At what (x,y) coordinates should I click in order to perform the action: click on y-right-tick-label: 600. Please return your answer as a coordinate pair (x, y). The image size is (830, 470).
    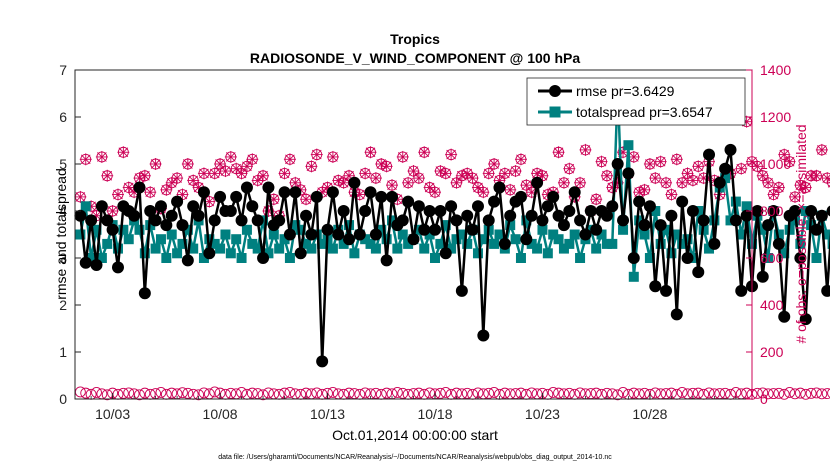
    Looking at the image, I should click on (772, 258).